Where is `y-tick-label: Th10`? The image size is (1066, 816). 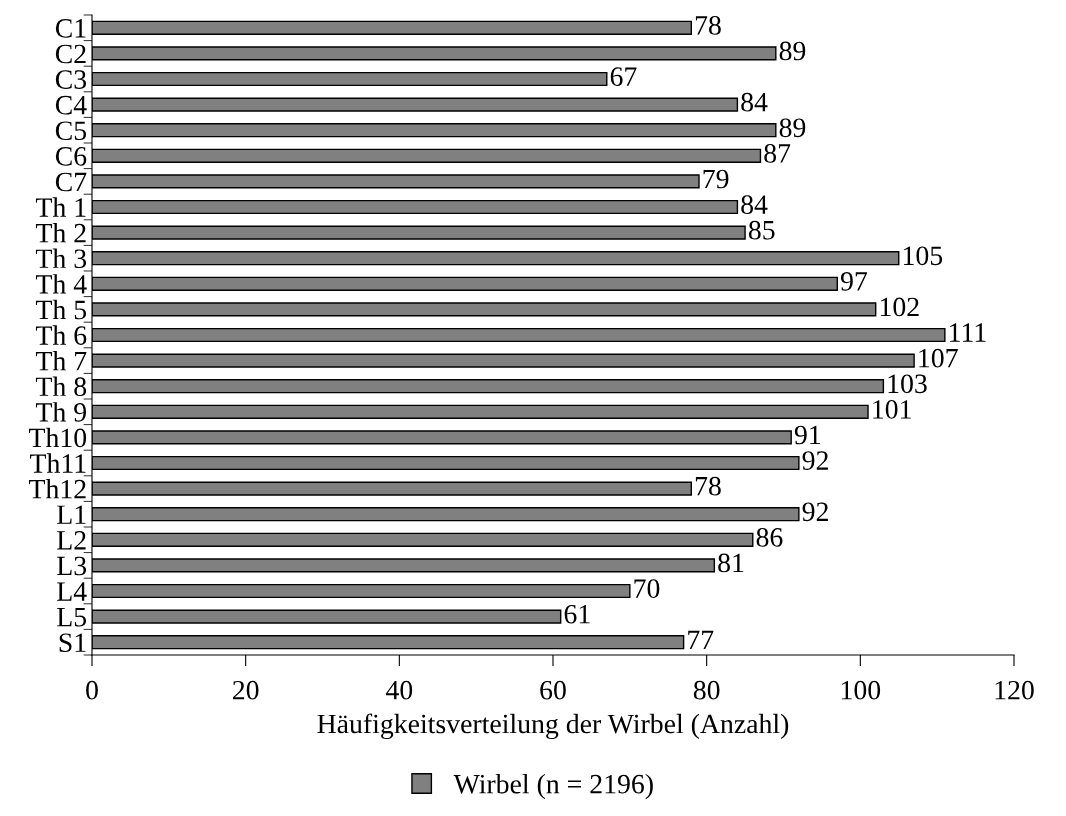
y-tick-label: Th10 is located at coordinates (58, 437).